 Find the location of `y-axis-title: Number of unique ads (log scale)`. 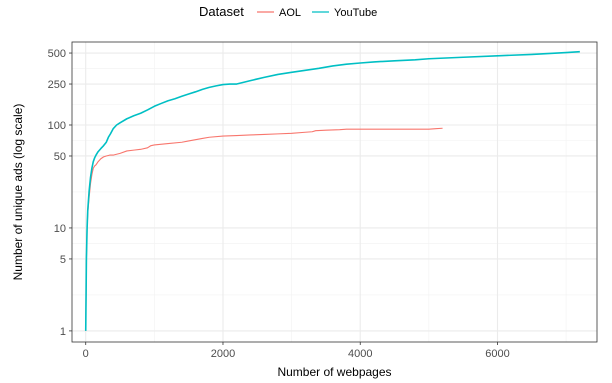

y-axis-title: Number of unique ads (log scale) is located at coordinates (18, 192).